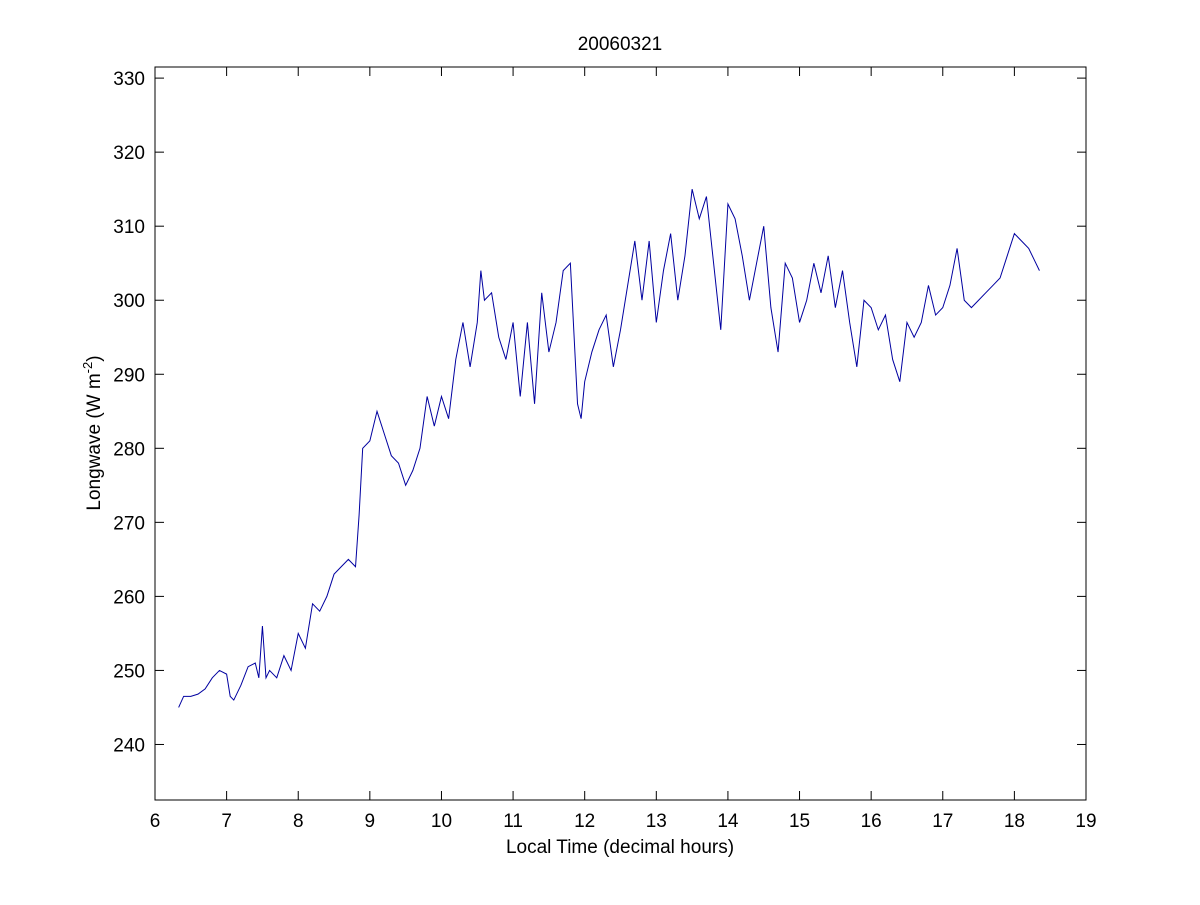 This screenshot has height=905, width=1200. I want to click on x-tick-label: 19, so click(1085, 821).